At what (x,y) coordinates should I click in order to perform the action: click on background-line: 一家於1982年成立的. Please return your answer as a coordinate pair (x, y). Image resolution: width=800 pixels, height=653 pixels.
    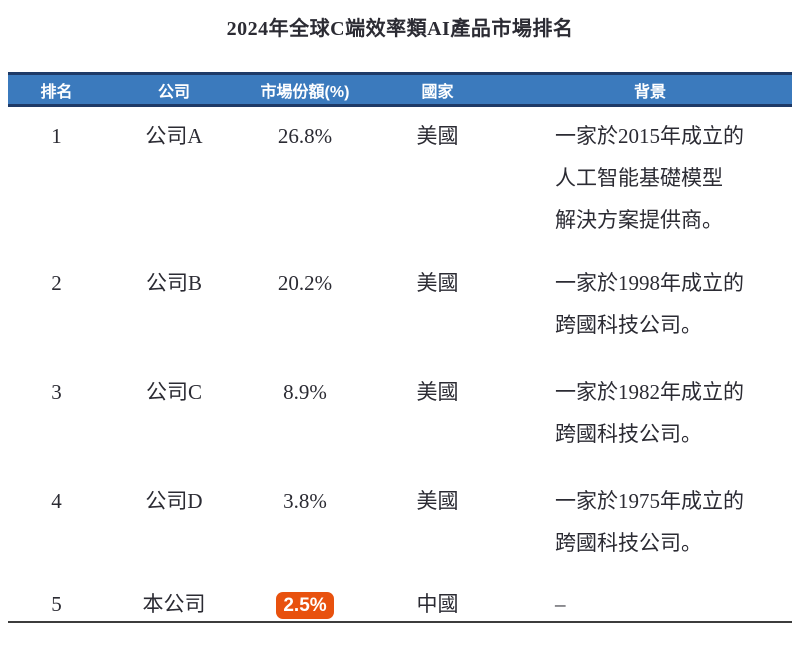
    Looking at the image, I should click on (649, 392).